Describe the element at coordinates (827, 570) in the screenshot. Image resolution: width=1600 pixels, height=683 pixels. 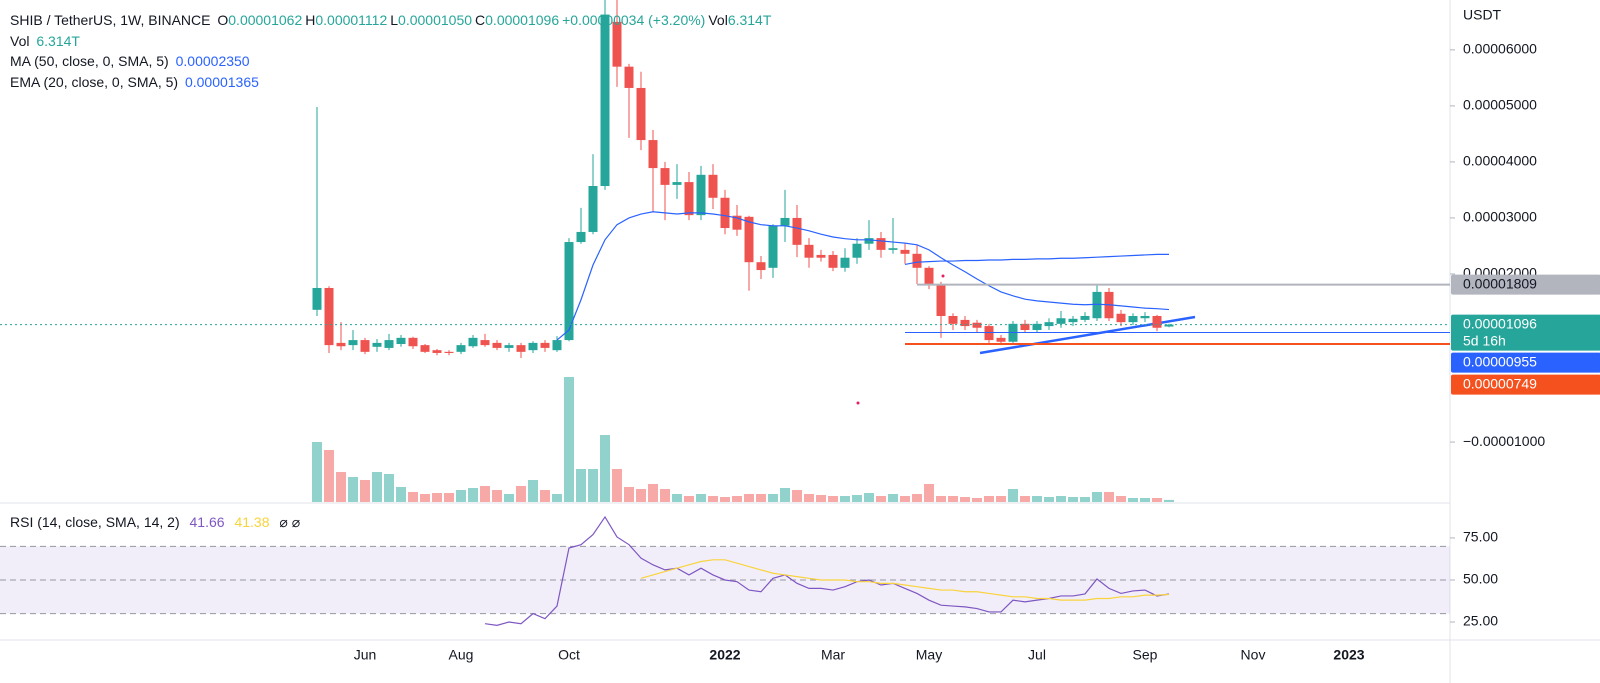
I see `rsi-line` at that location.